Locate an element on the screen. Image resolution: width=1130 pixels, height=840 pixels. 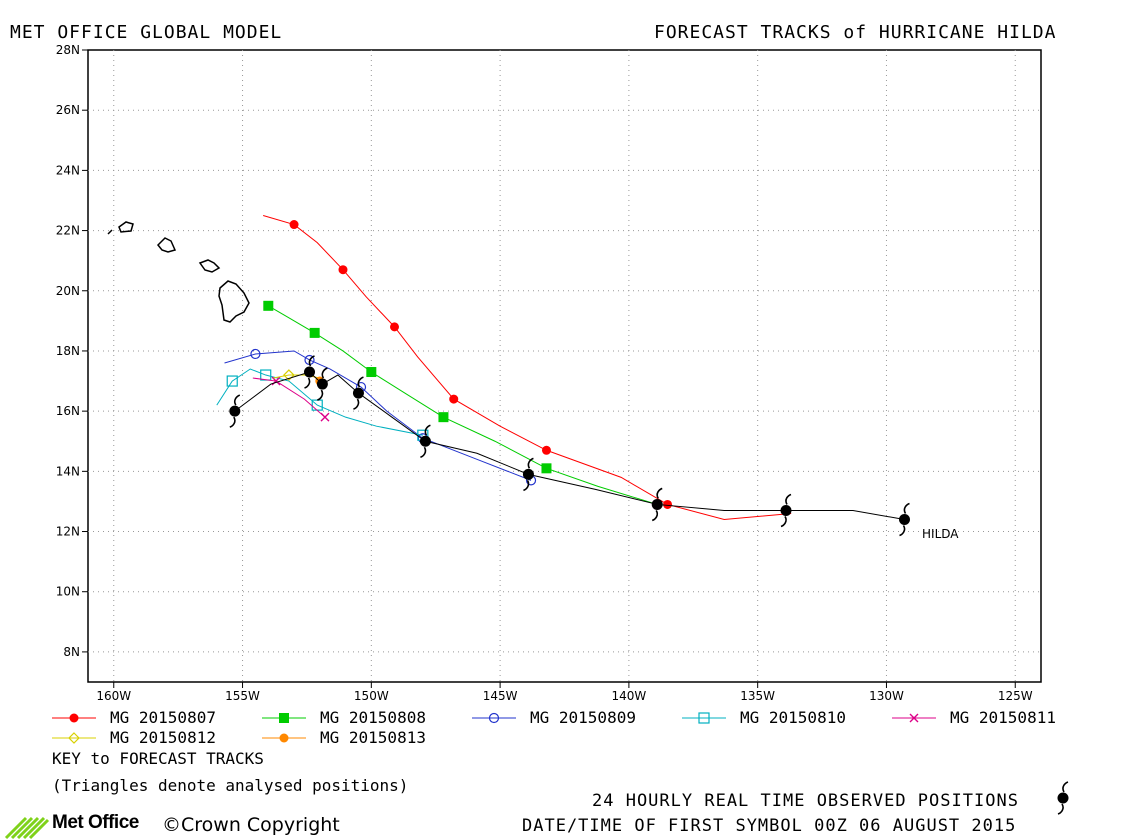
y-tick-label: 18N is located at coordinates (68, 351).